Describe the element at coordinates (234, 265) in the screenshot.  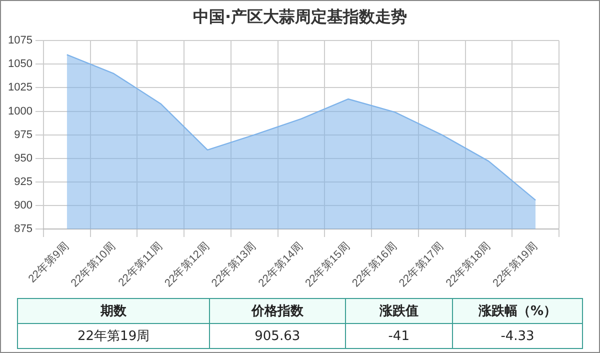
I see `x-tick-label: 22年第13周` at that location.